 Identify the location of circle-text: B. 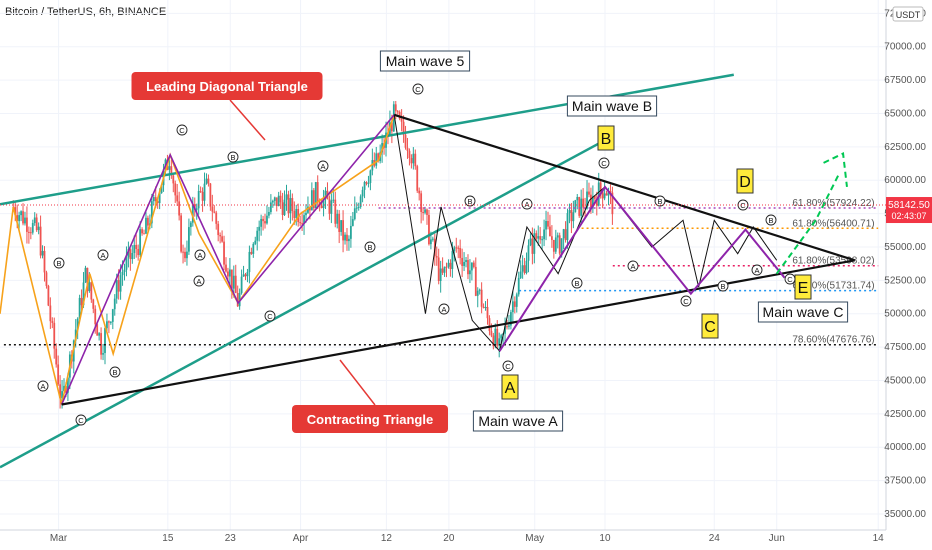
(58, 263).